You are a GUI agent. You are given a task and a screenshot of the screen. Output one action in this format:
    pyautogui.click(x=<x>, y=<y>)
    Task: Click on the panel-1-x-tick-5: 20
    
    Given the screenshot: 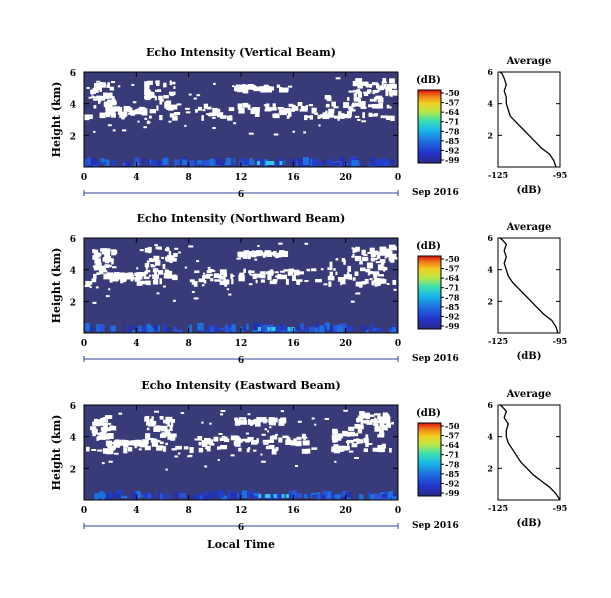 What is the action you would take?
    pyautogui.click(x=345, y=178)
    